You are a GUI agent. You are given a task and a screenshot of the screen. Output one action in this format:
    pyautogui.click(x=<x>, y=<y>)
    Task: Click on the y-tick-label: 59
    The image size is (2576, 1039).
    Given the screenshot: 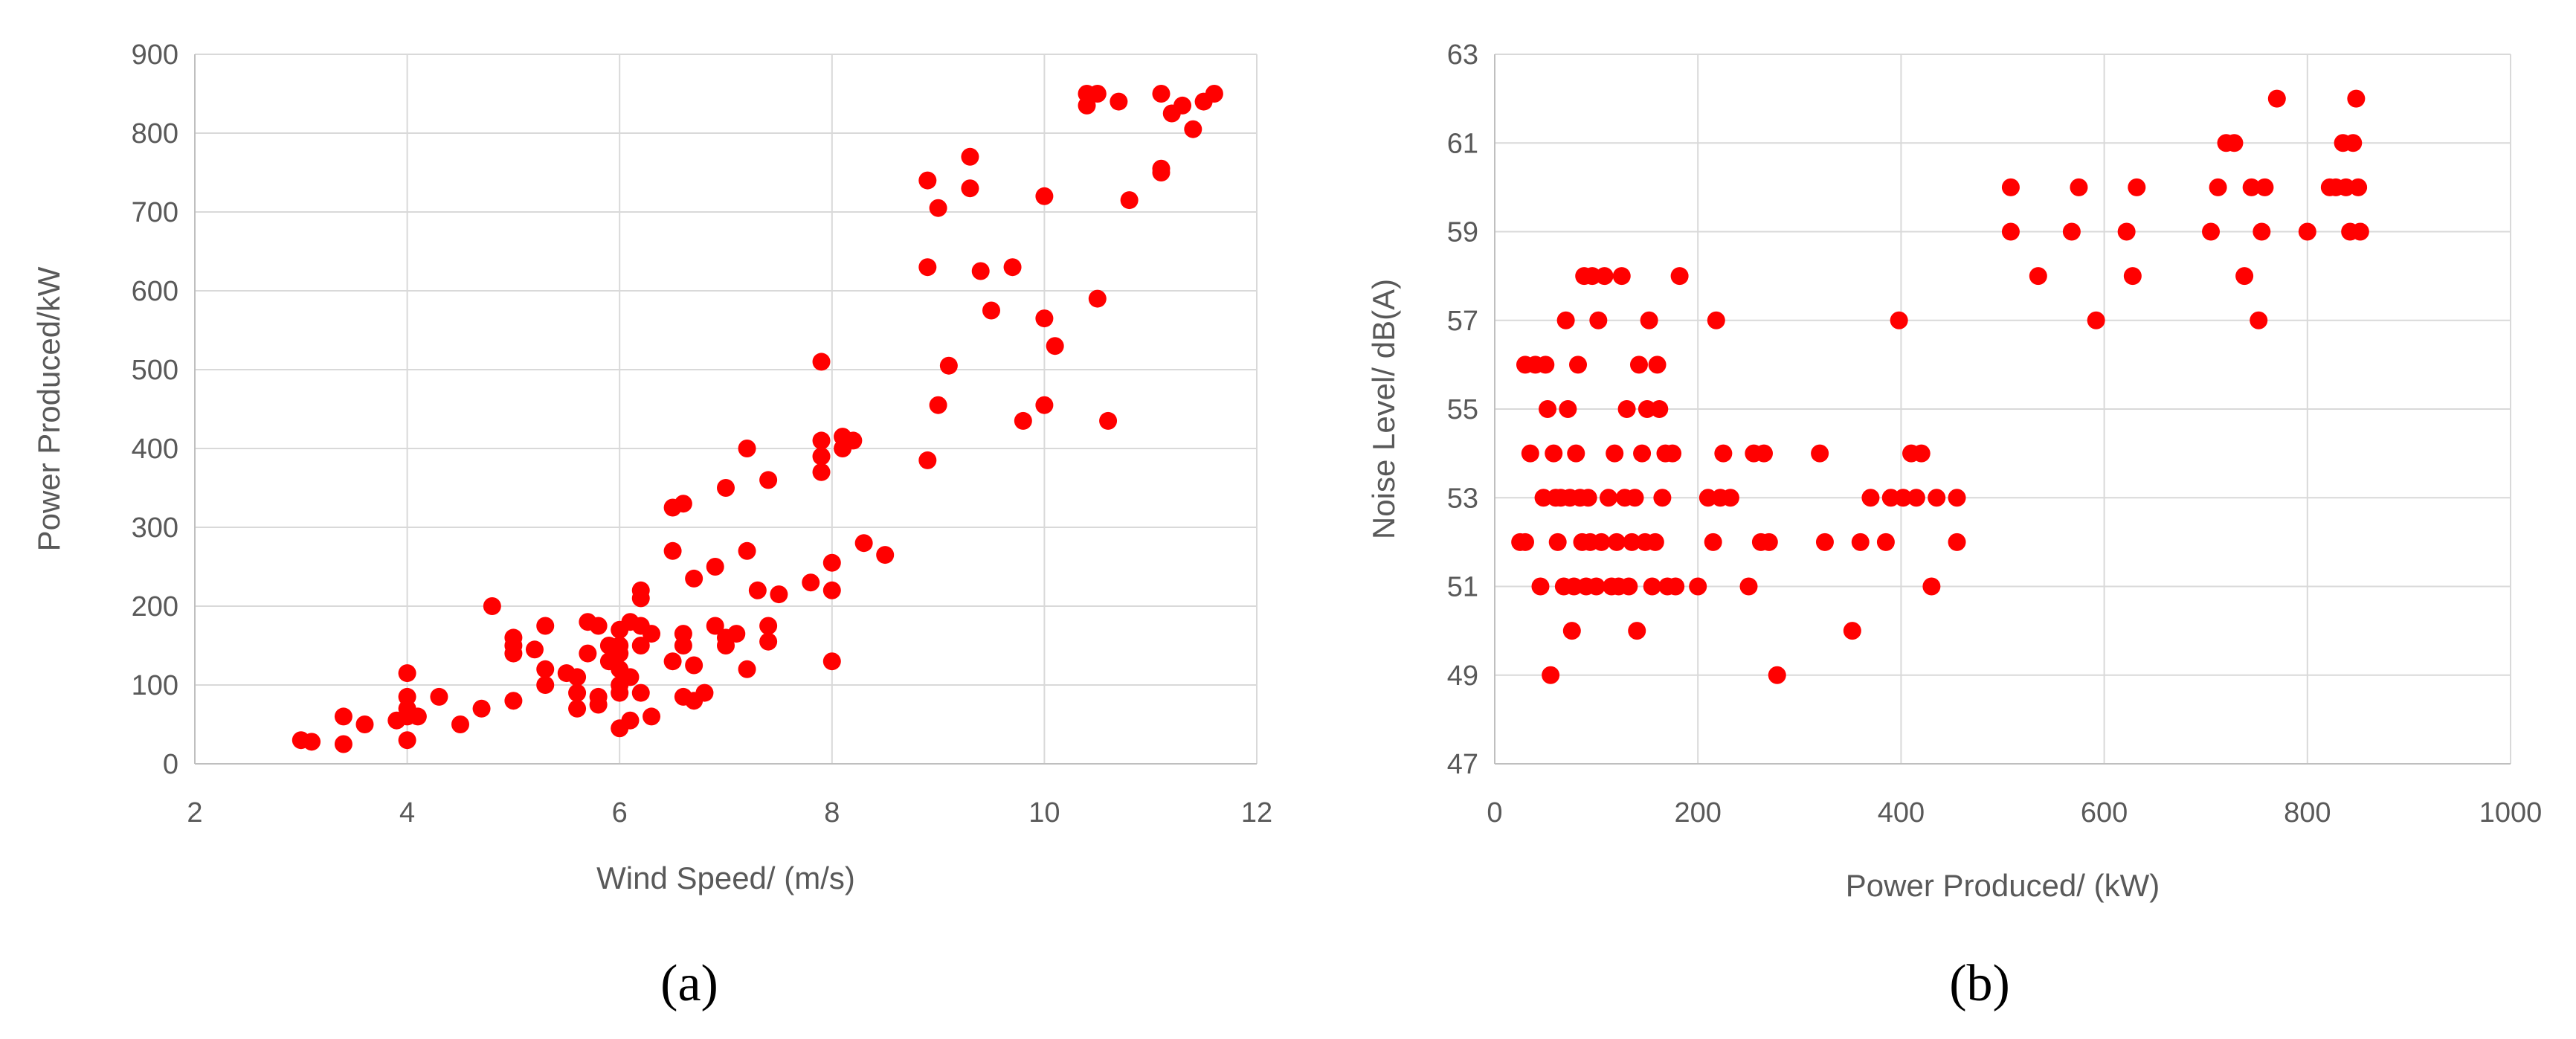 What is the action you would take?
    pyautogui.click(x=1462, y=233)
    